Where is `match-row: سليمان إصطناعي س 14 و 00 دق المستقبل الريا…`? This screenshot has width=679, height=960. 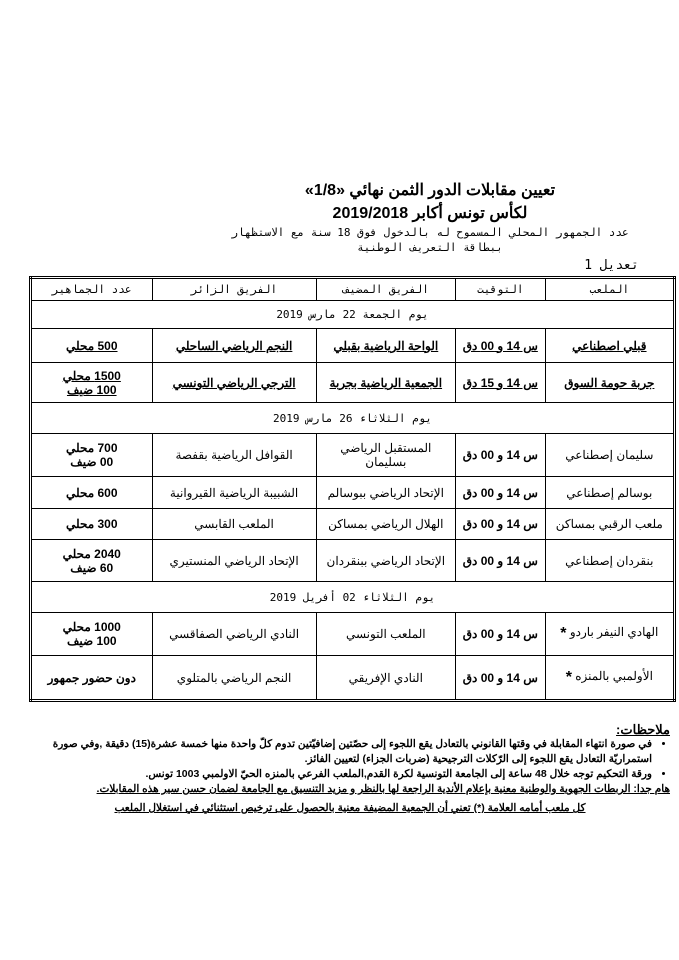
match-row: سليمان إصطناعي س 14 و 00 دق المستقبل الريا… is located at coordinates (353, 455).